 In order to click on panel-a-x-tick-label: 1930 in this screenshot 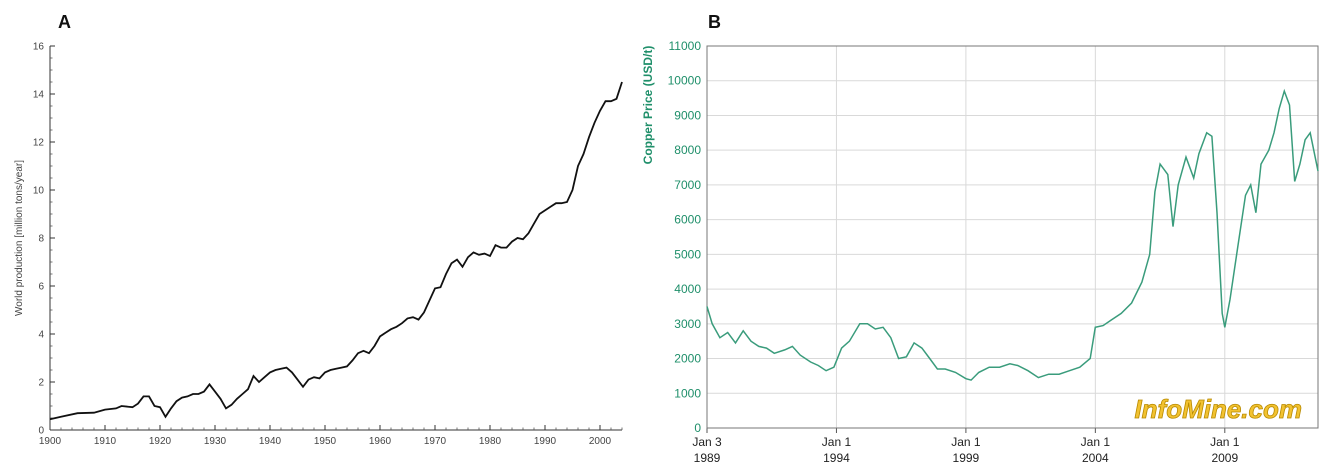, I will do `click(215, 441)`.